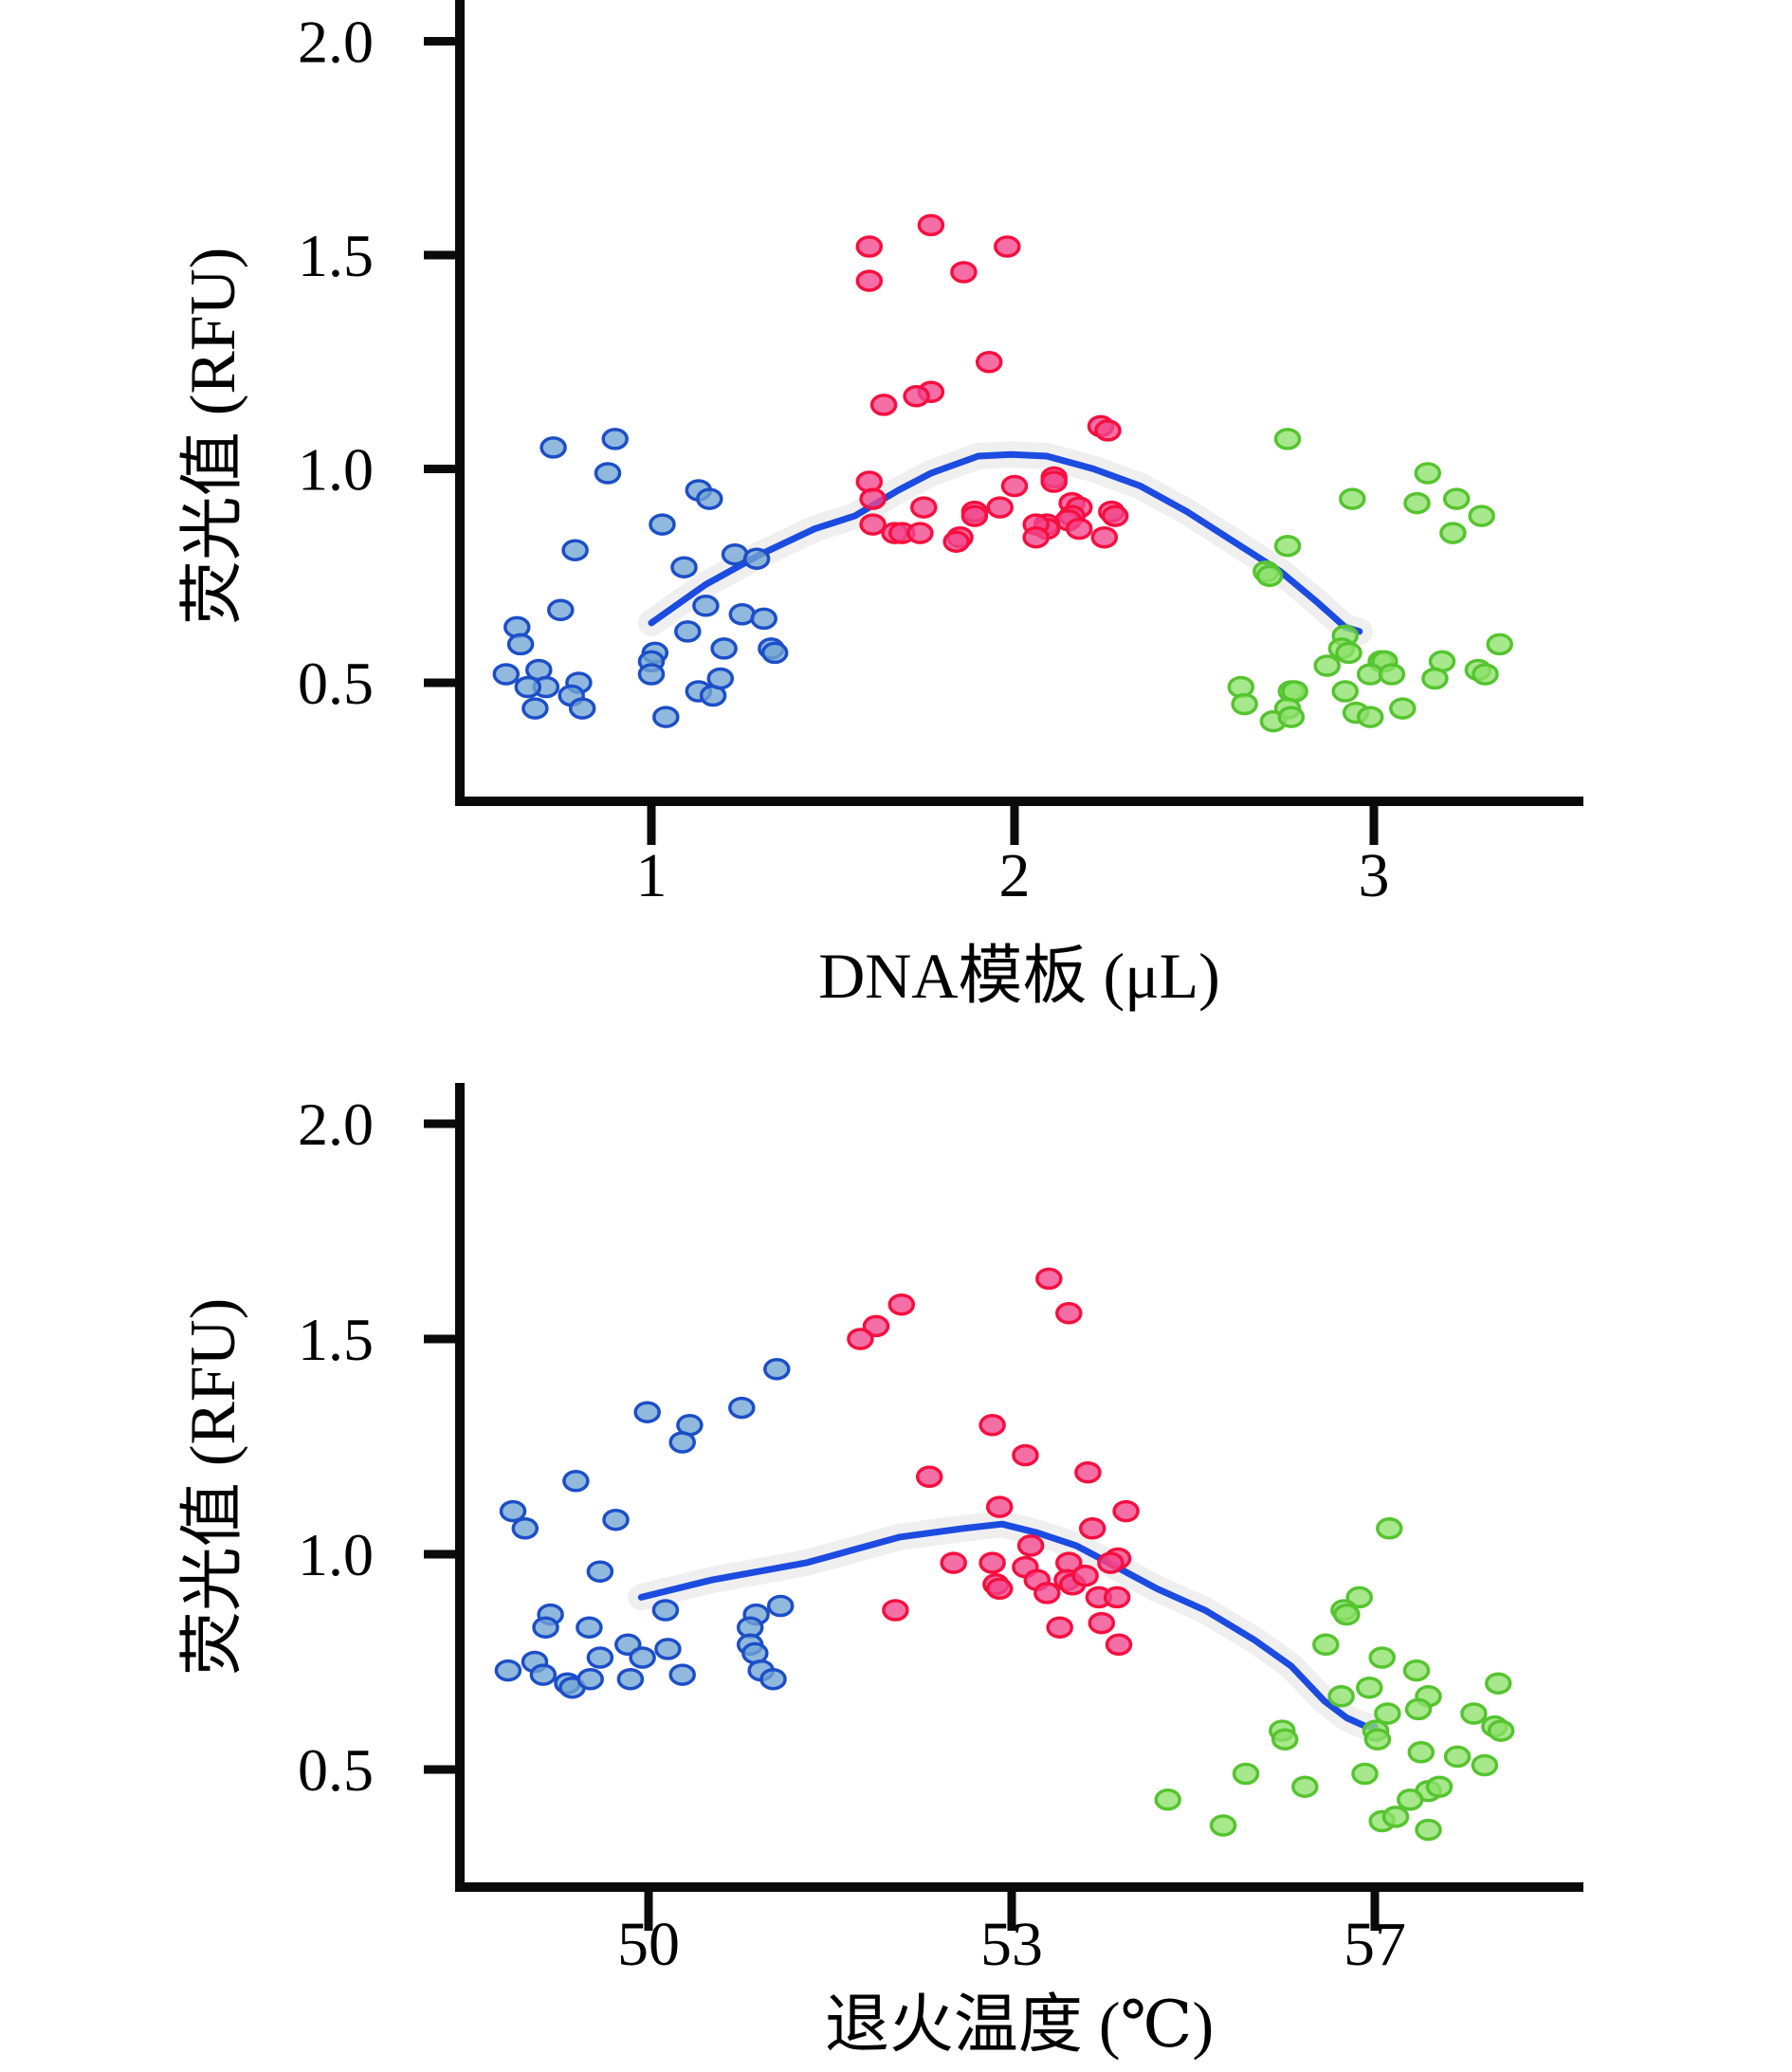  What do you see at coordinates (336, 1770) in the screenshot?
I see `y-axis-tick-label: 0.5` at bounding box center [336, 1770].